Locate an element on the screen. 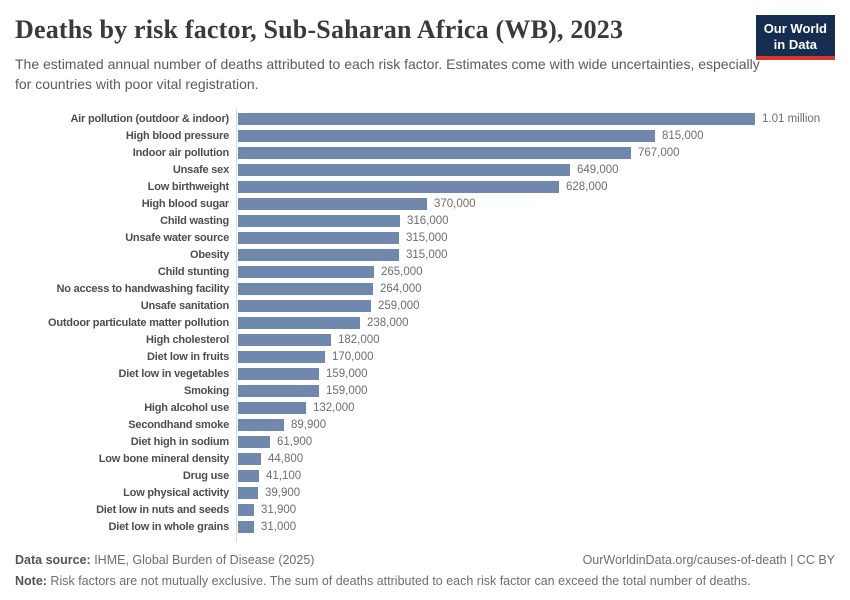 The width and height of the screenshot is (850, 600). bar-plot-area: 649,000 is located at coordinates (535, 170).